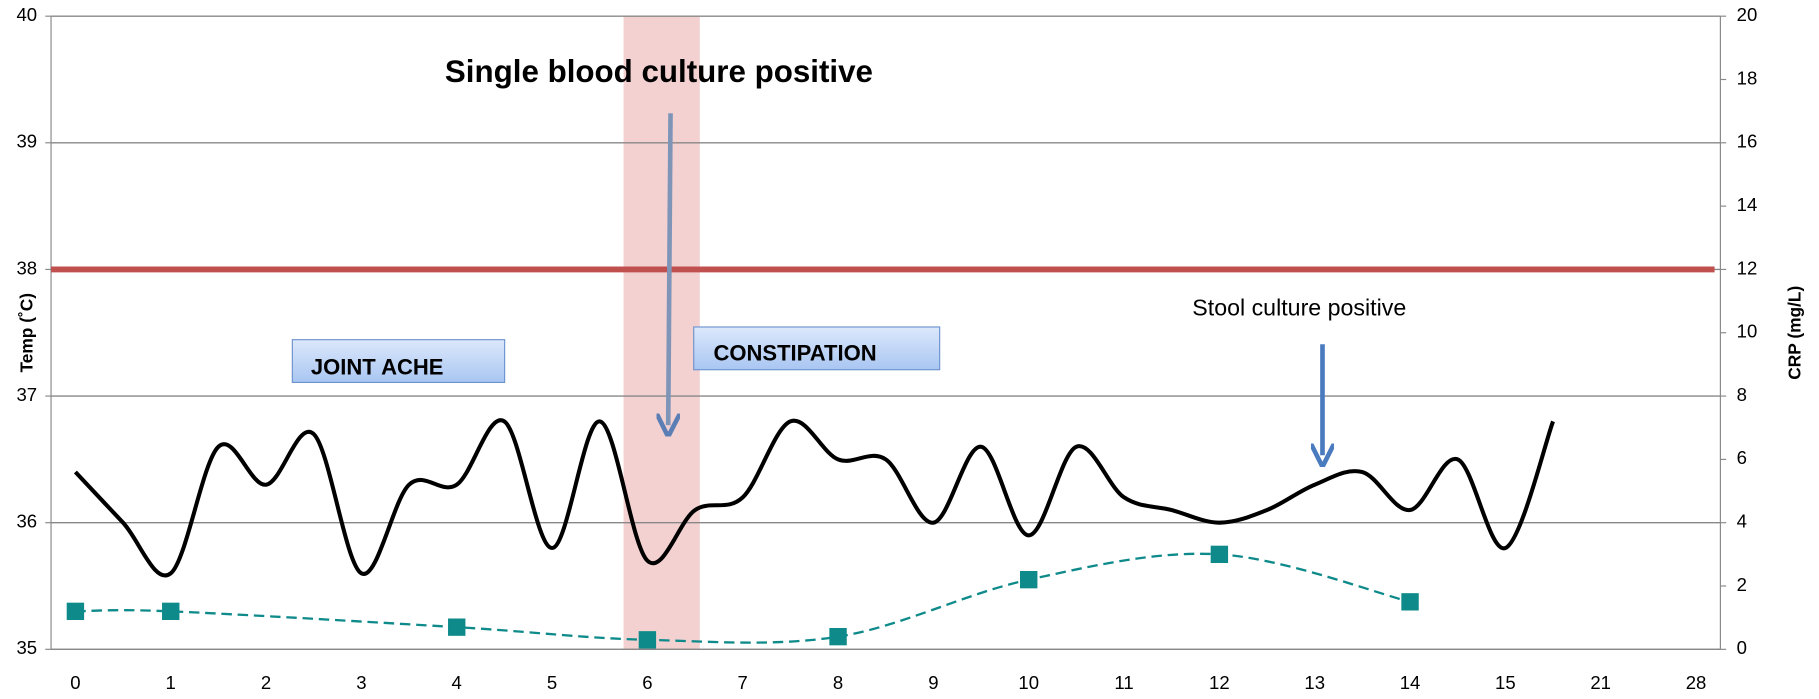 This screenshot has width=1819, height=699. I want to click on x-tick-label: 0, so click(75, 682).